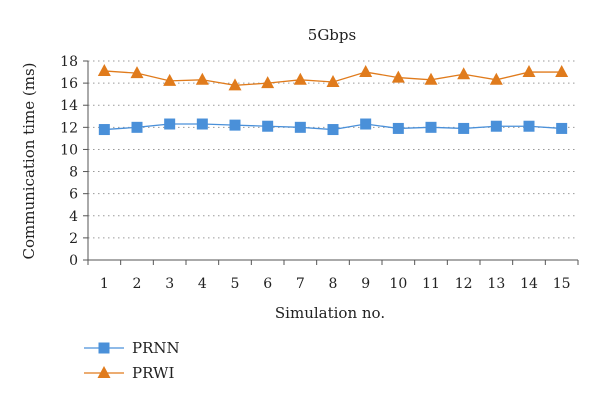 This screenshot has height=400, width=600. Describe the element at coordinates (431, 284) in the screenshot. I see `x-tick-label: 11` at that location.